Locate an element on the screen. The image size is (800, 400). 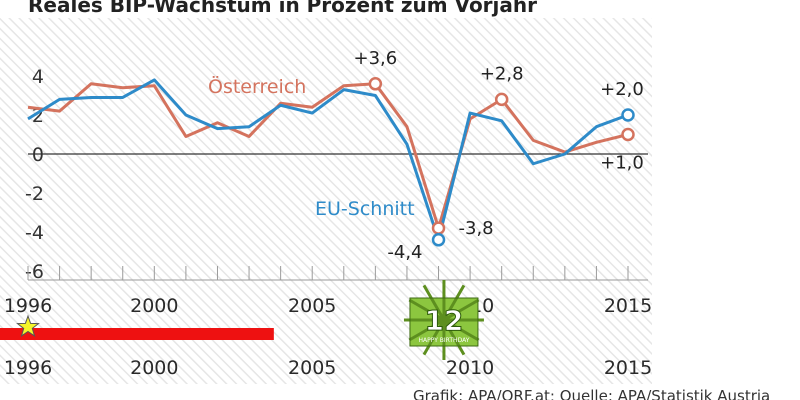
title-background is located at coordinates (326, 9).